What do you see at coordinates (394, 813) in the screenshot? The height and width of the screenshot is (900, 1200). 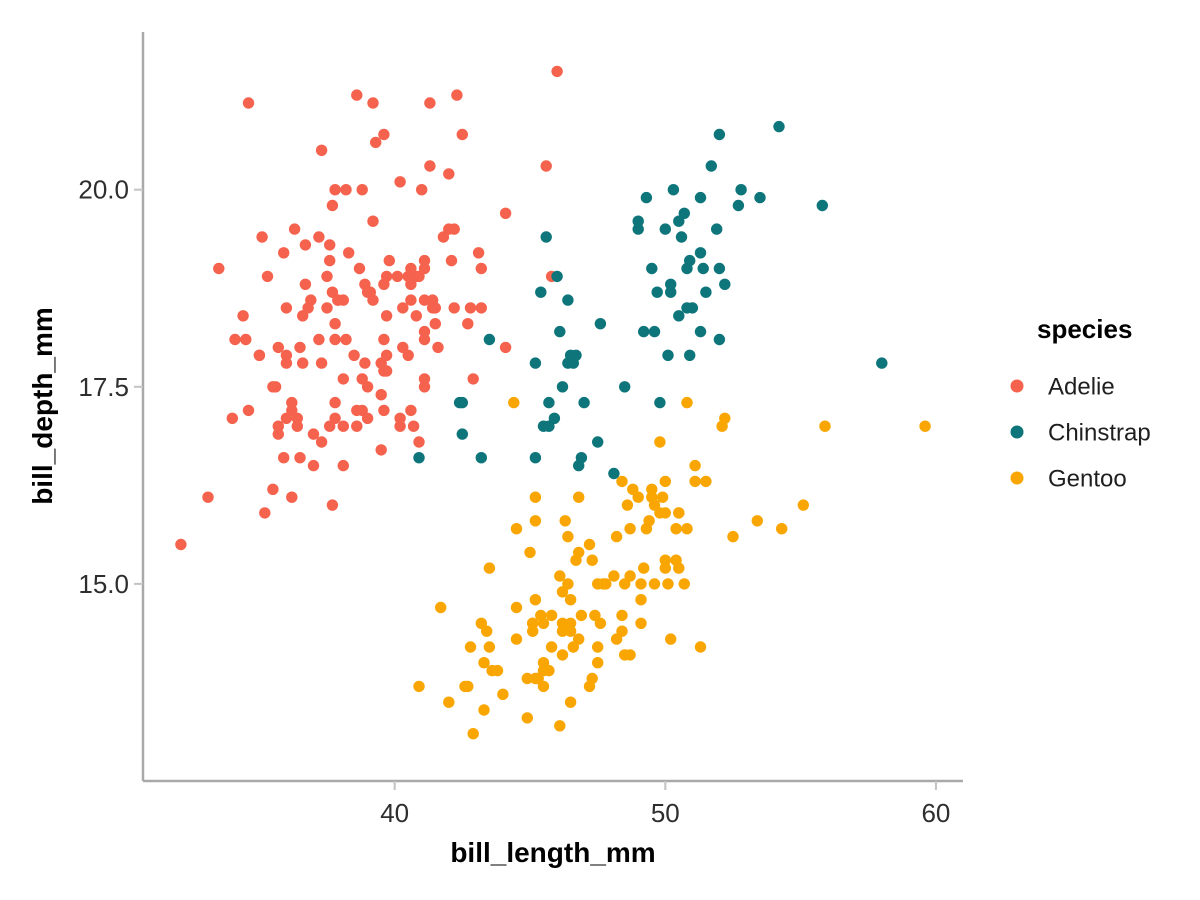 I see `x-tick-label: 40` at bounding box center [394, 813].